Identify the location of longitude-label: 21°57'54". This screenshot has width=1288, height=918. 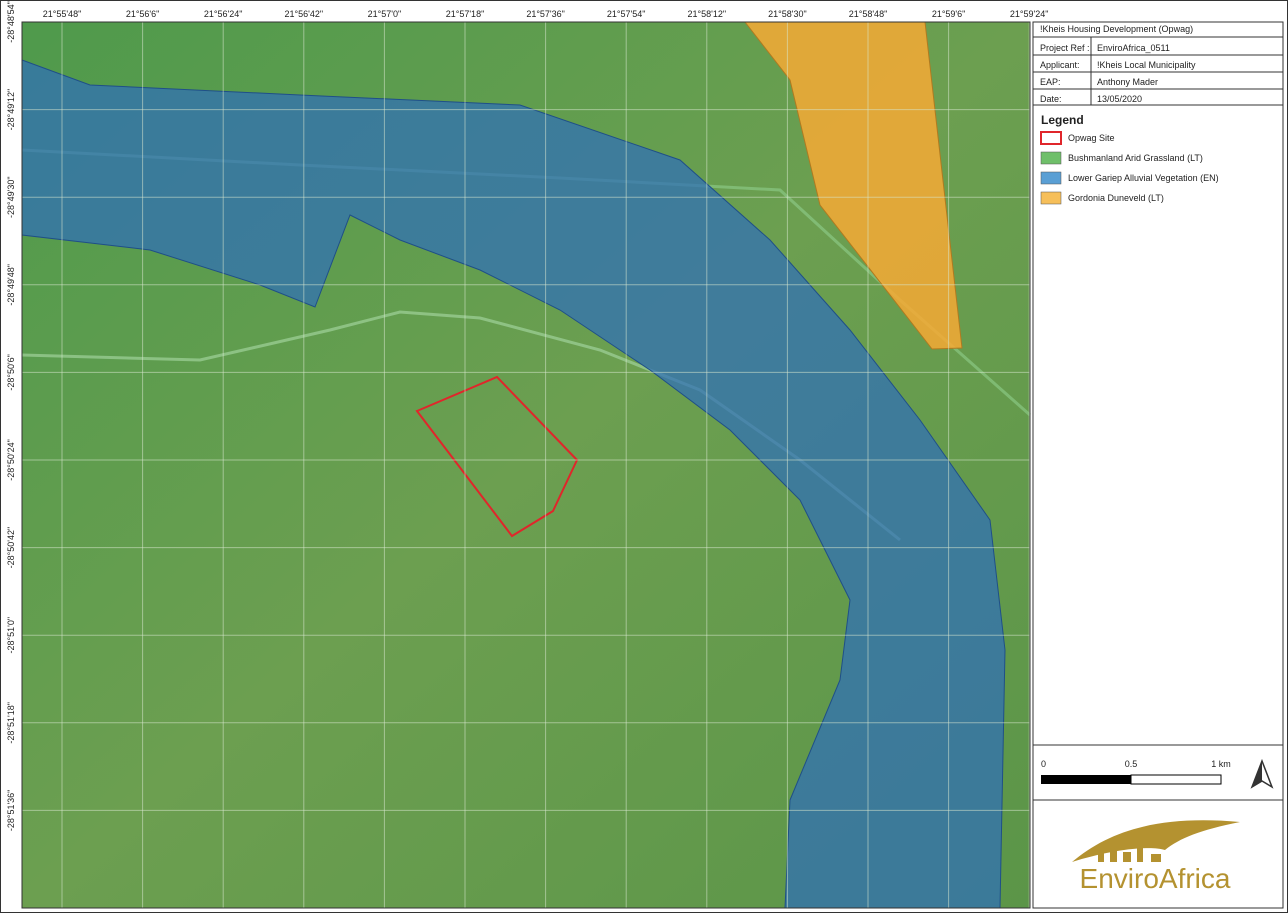
(626, 14).